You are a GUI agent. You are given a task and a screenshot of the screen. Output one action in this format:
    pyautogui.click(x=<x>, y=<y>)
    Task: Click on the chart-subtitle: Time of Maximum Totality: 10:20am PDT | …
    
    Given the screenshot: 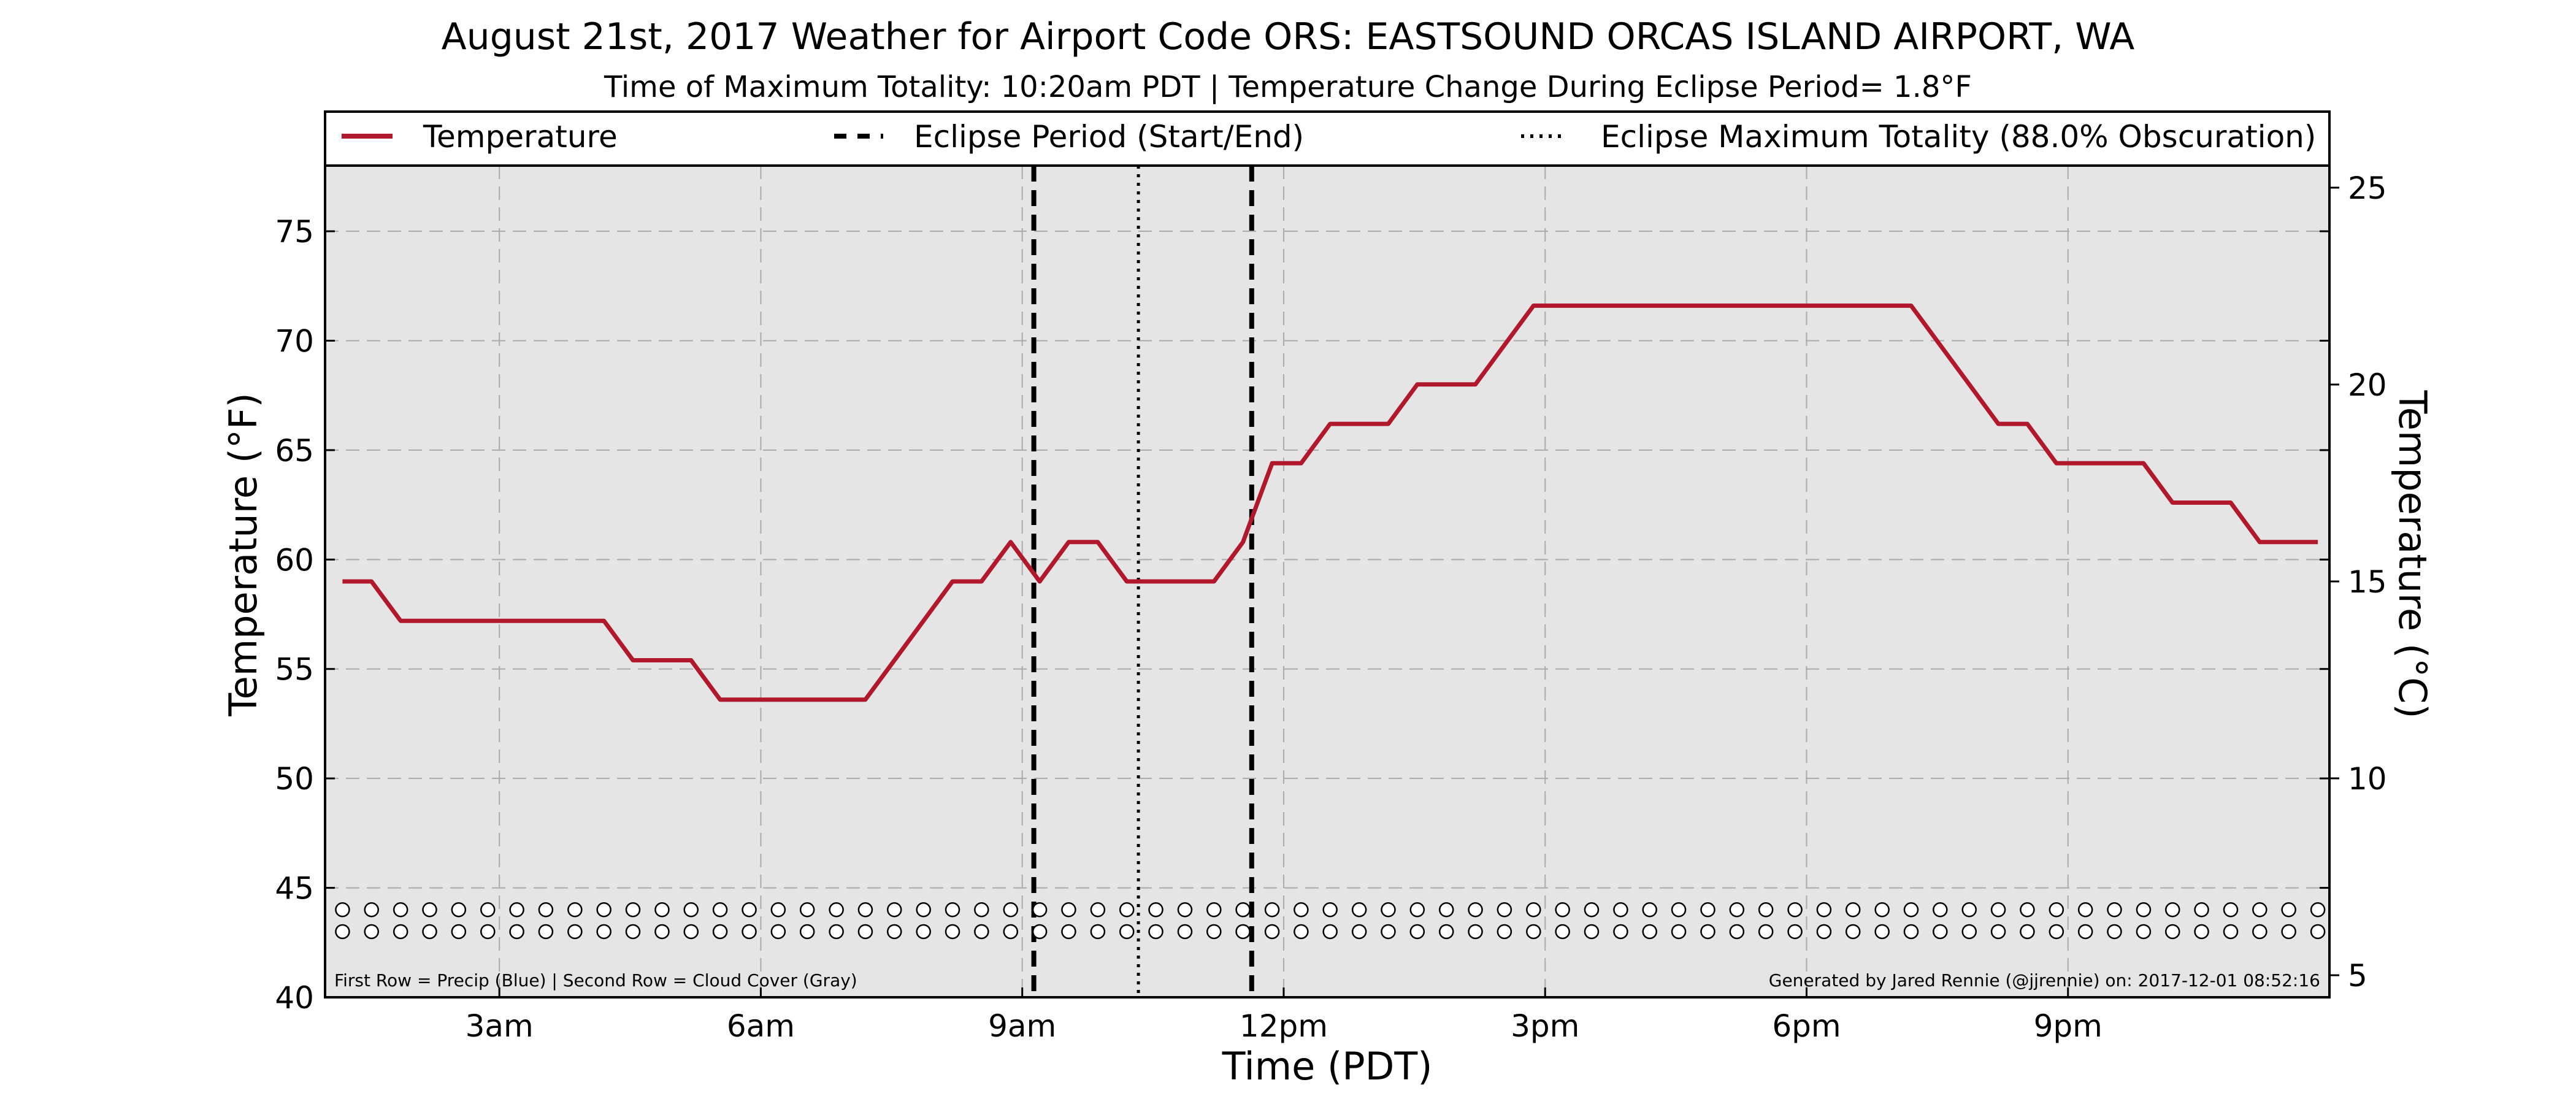 What is the action you would take?
    pyautogui.click(x=1288, y=87)
    